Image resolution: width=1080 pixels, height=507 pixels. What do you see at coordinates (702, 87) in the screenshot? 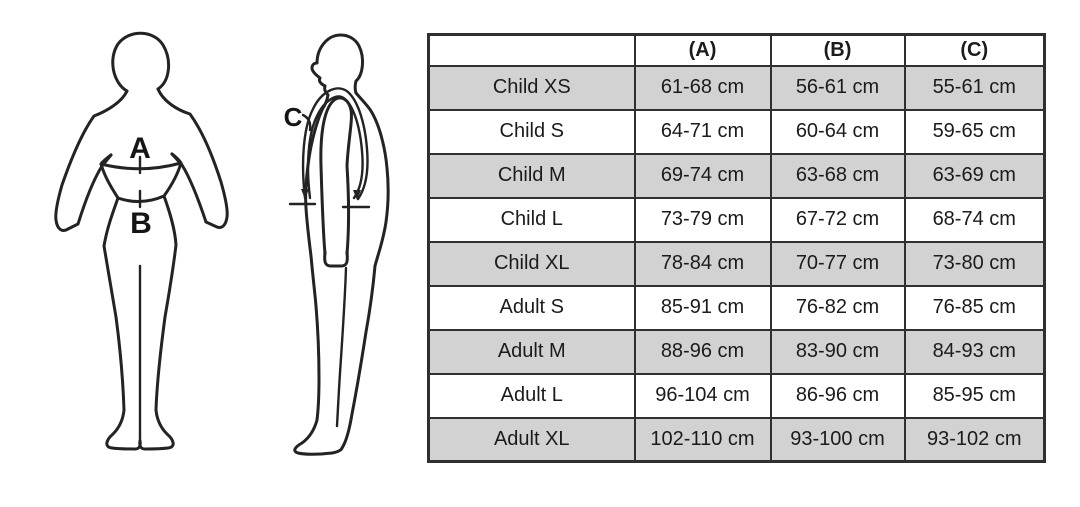
I see `value-a-cell: 61-68 cm` at bounding box center [702, 87].